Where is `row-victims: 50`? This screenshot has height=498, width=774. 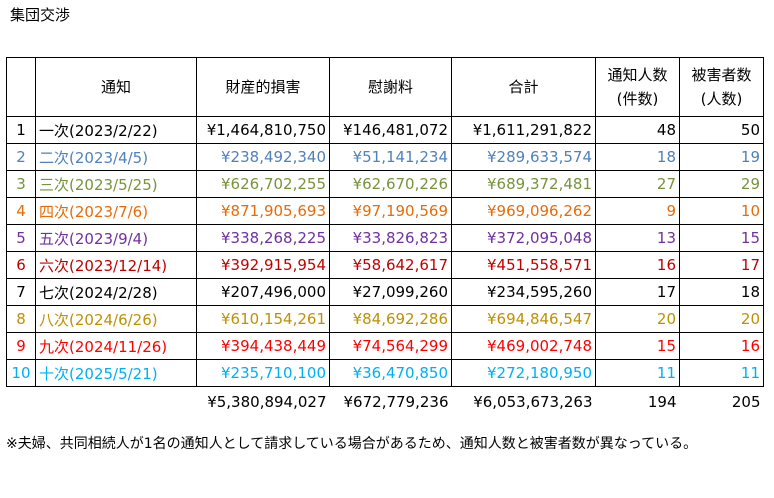 row-victims: 50 is located at coordinates (721, 130).